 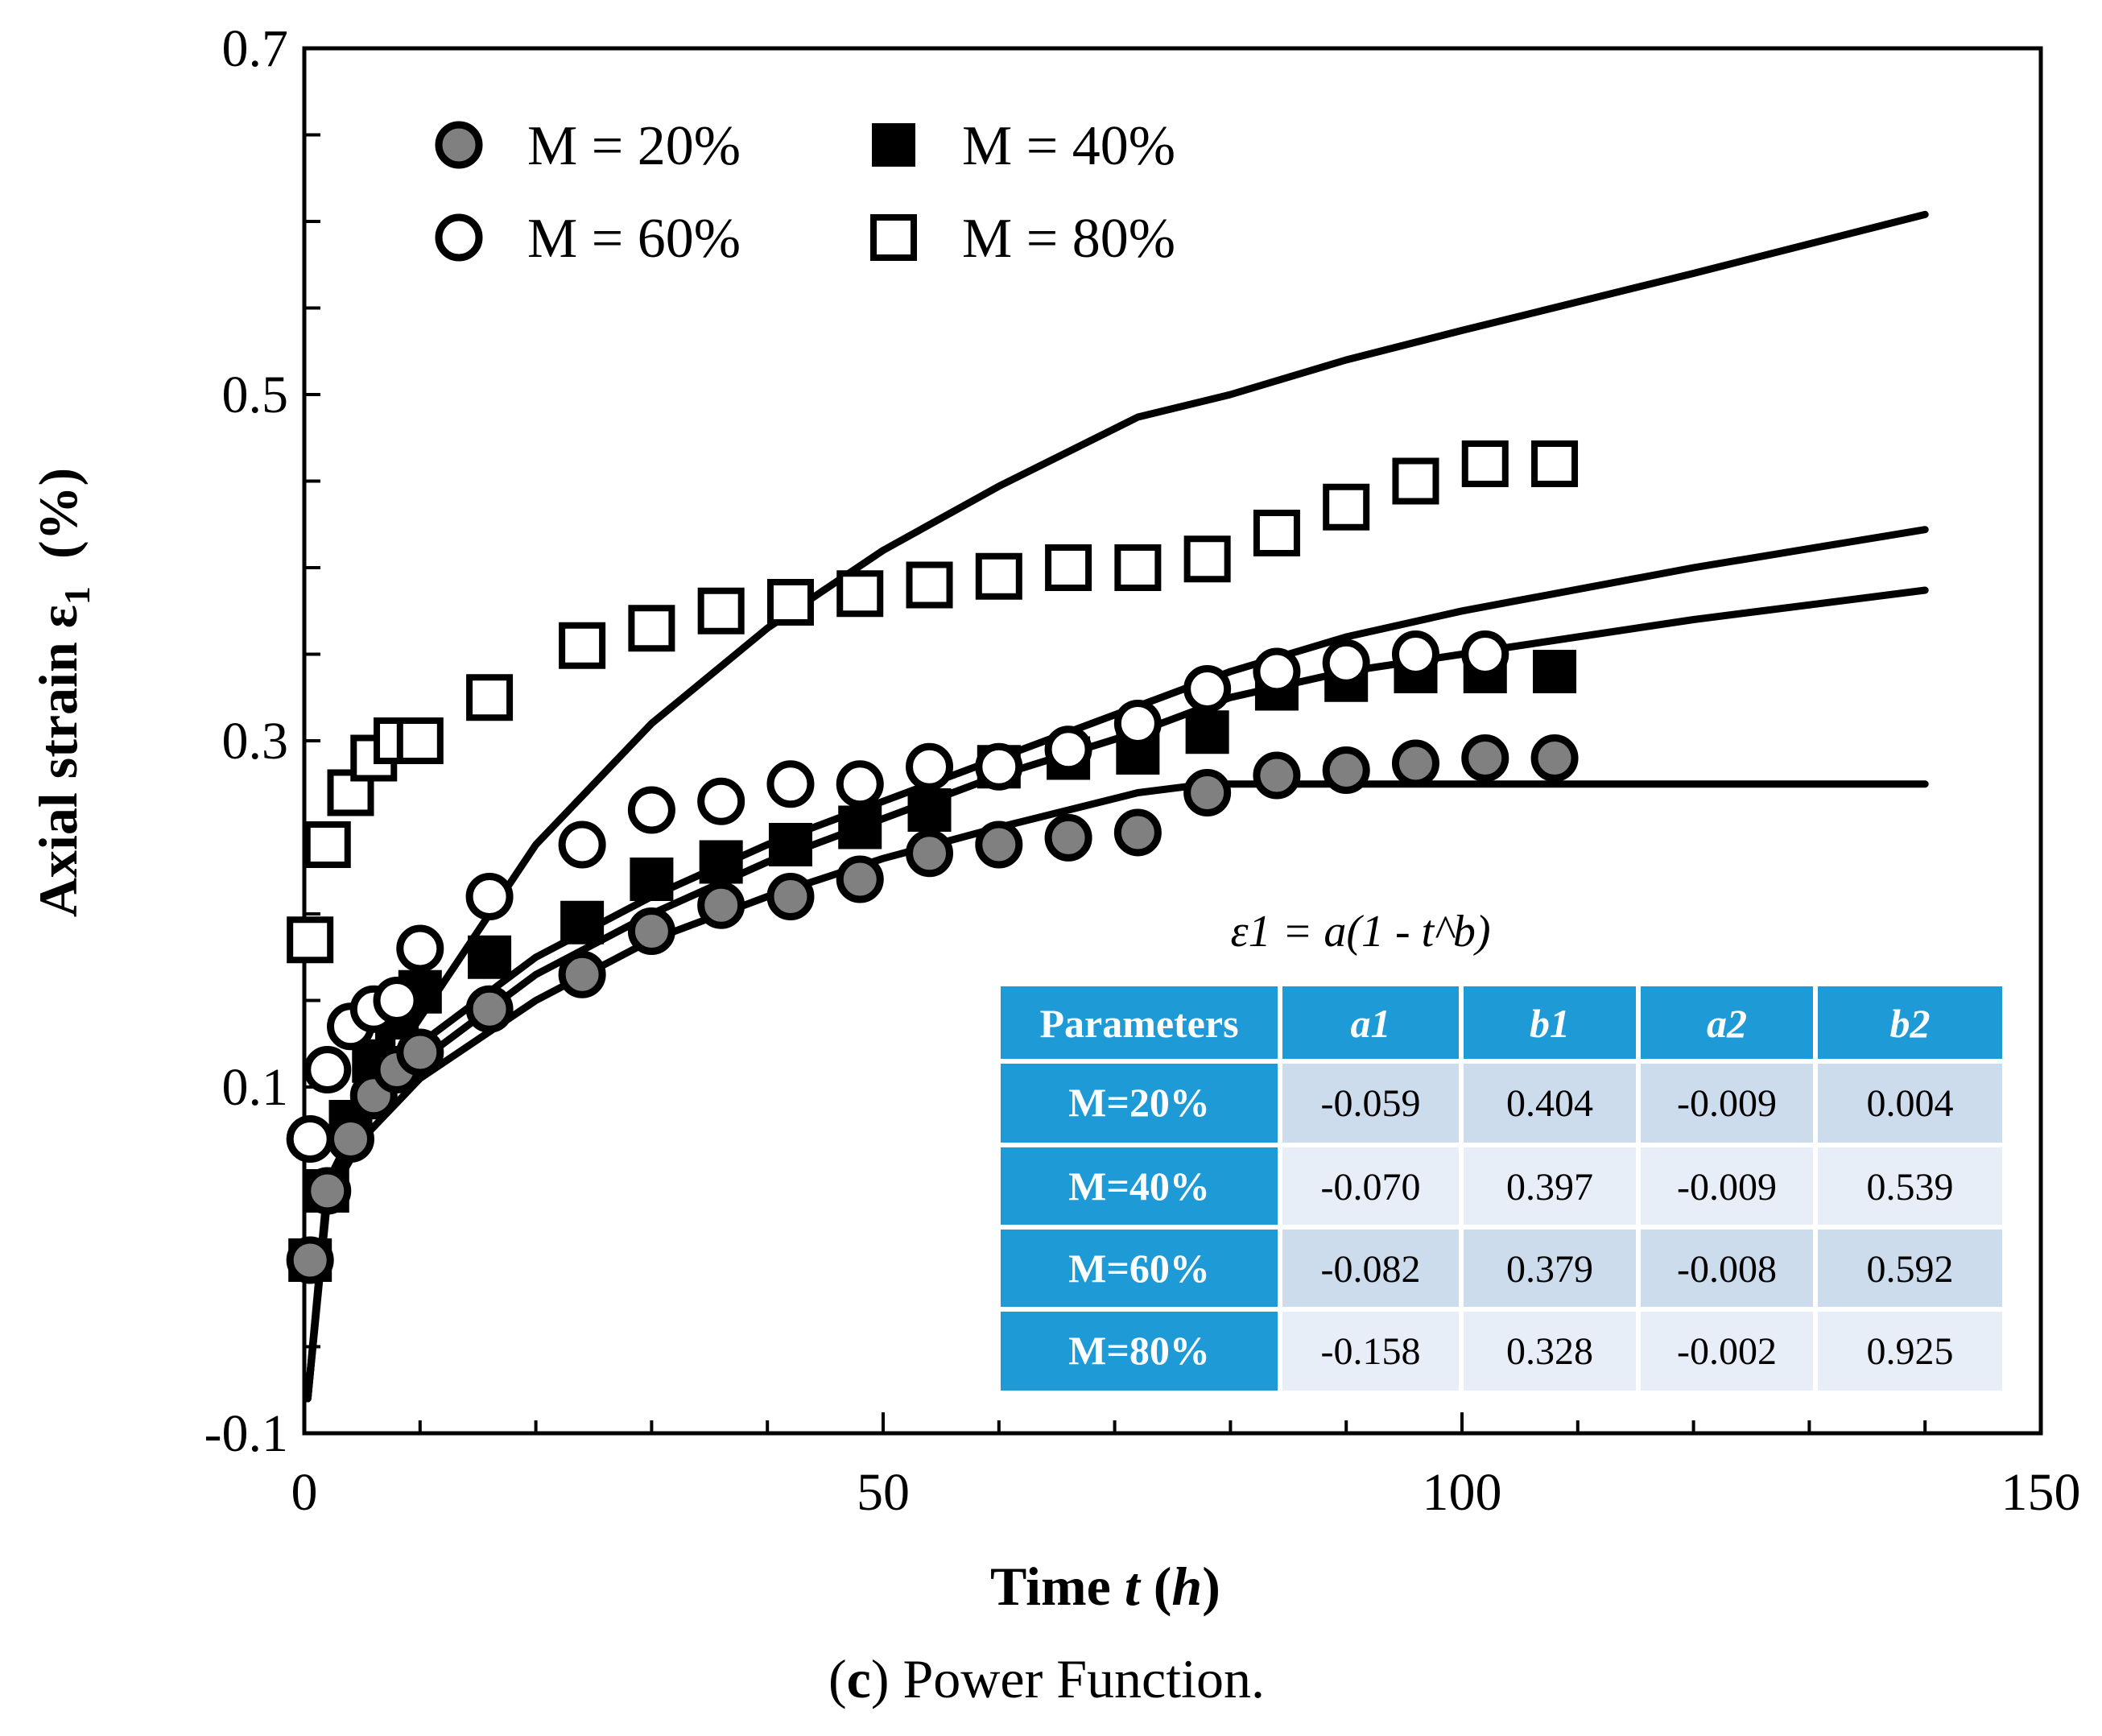 I want to click on table-value: 0.379, so click(x=1550, y=1270).